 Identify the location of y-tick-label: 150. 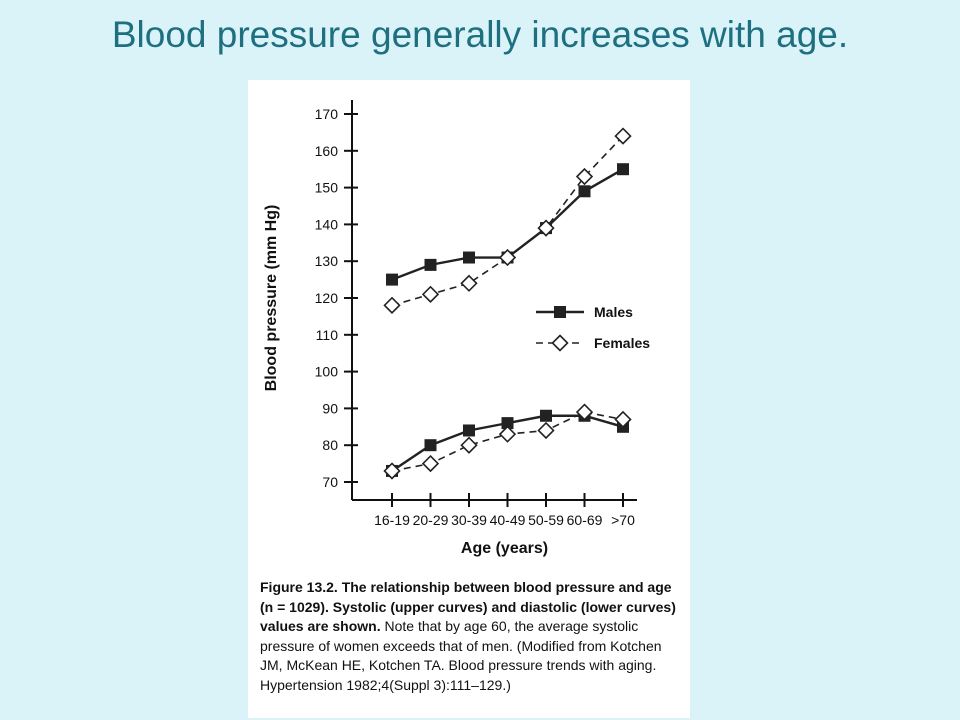
(327, 188).